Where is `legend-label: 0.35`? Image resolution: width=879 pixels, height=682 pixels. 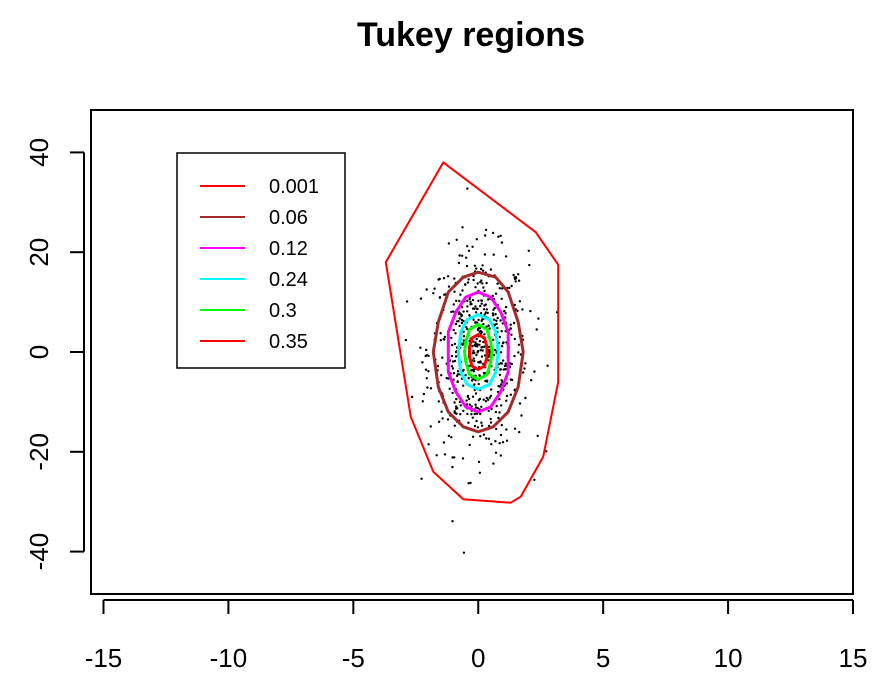 legend-label: 0.35 is located at coordinates (288, 342).